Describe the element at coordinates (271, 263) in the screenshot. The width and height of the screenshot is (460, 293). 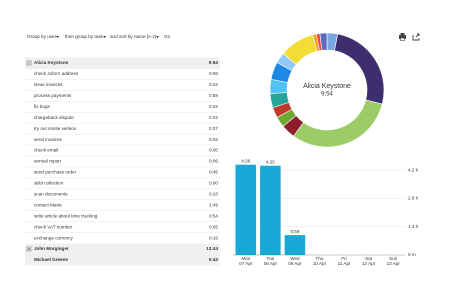
I see `x-tick-date: 08 Apr` at that location.